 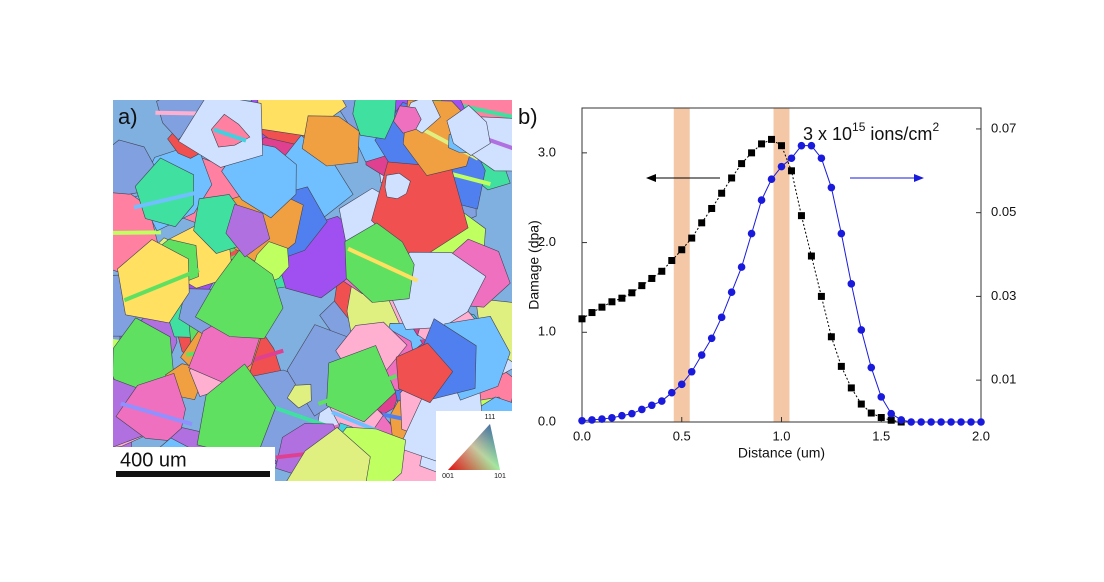 I want to click on x-tick-label: 2.0, so click(x=981, y=435).